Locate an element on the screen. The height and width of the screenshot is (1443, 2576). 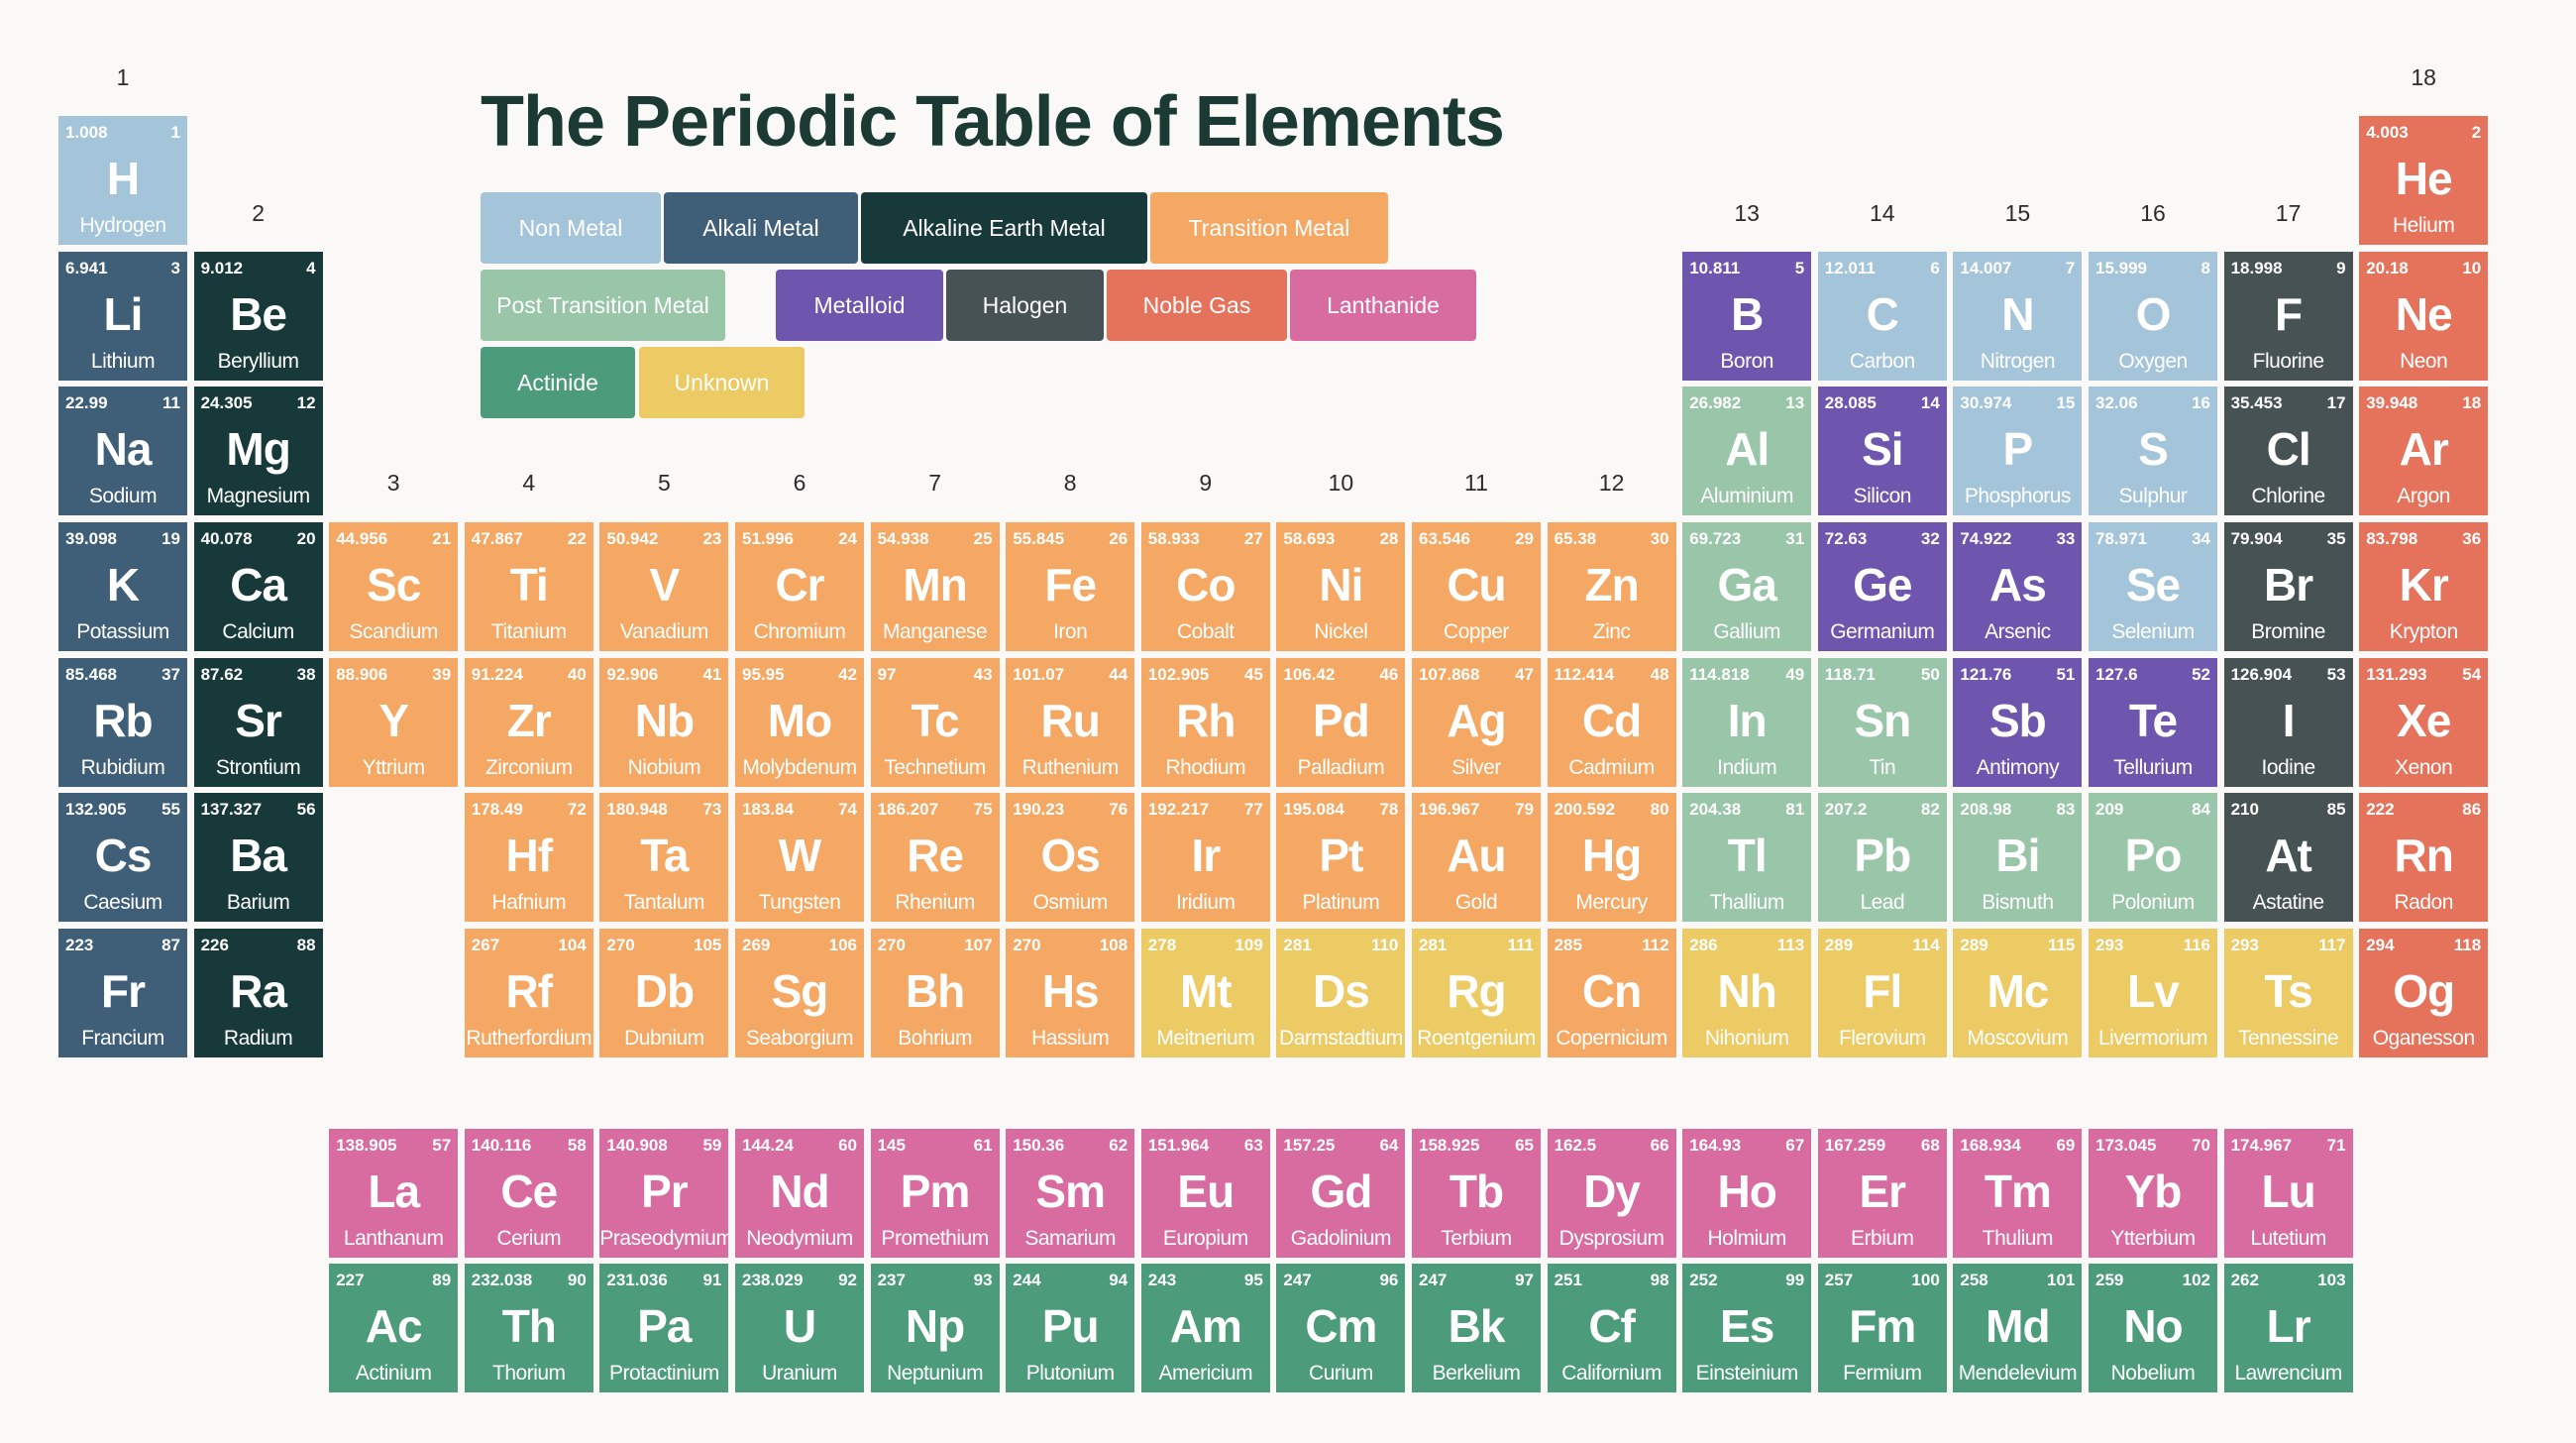
element-tile-ta: 180.948 73 Ta Tantalum is located at coordinates (664, 857).